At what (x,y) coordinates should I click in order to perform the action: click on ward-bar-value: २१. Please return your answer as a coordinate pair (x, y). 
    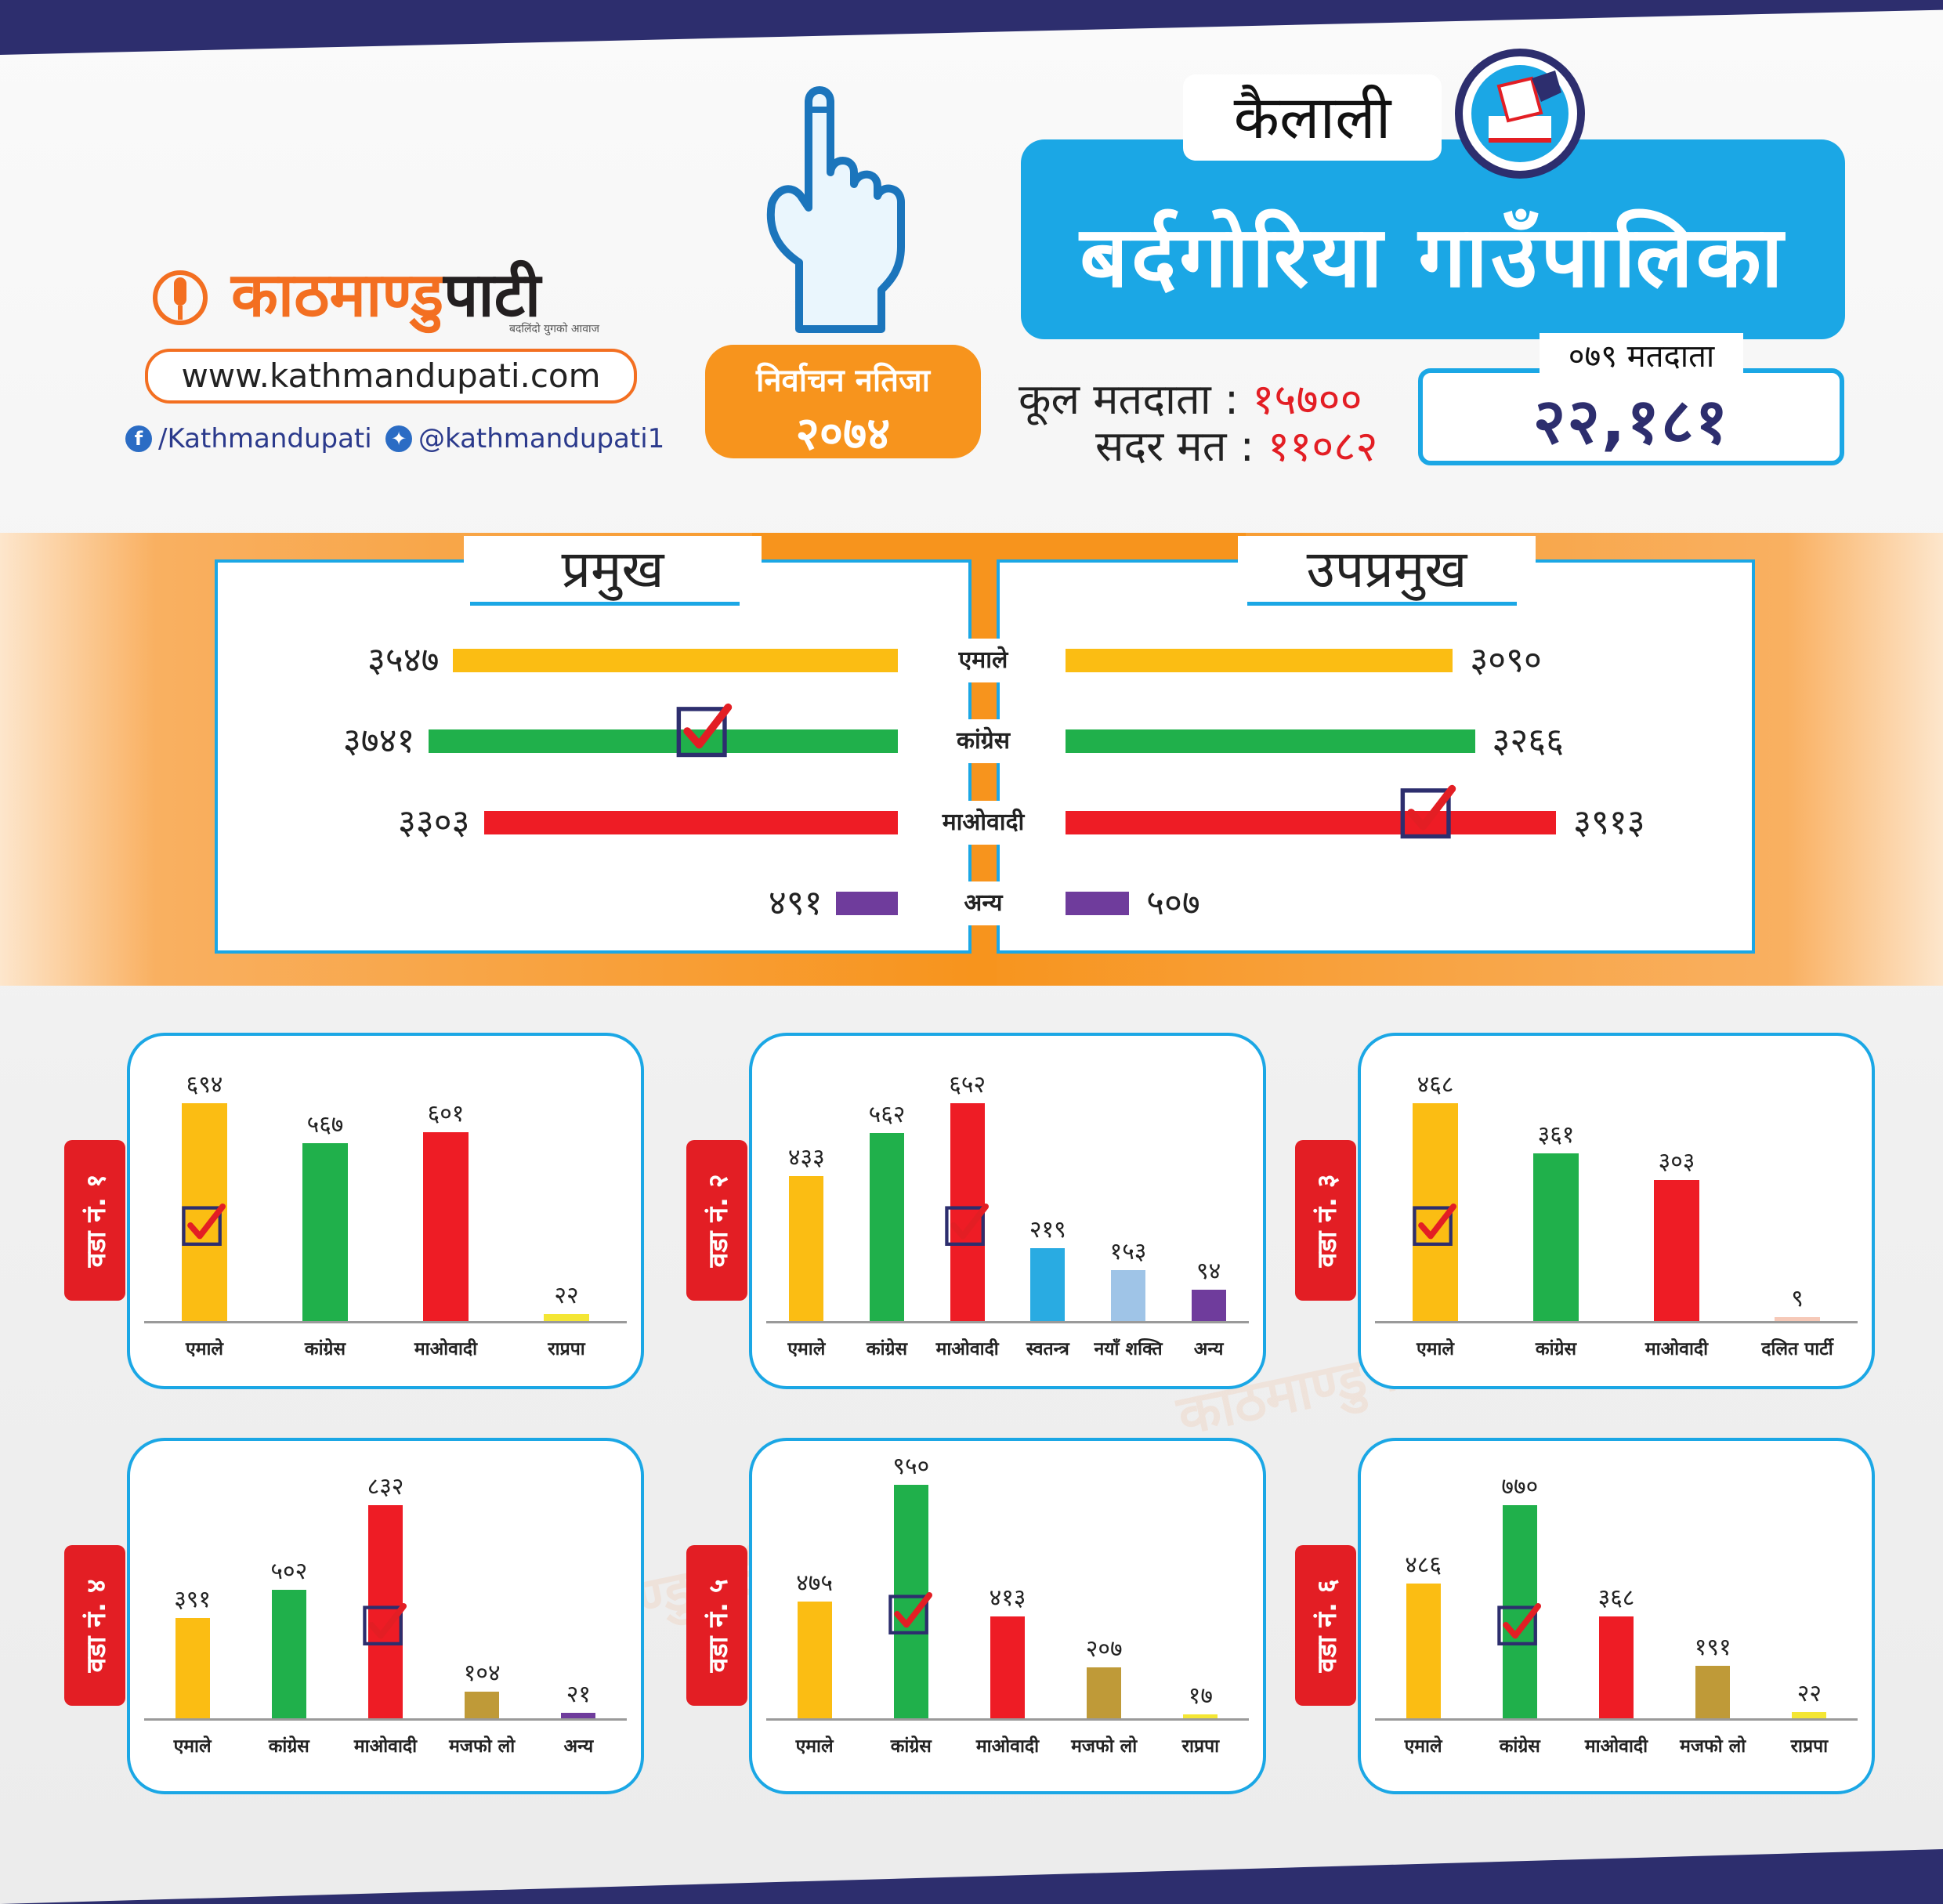
    Looking at the image, I should click on (578, 1695).